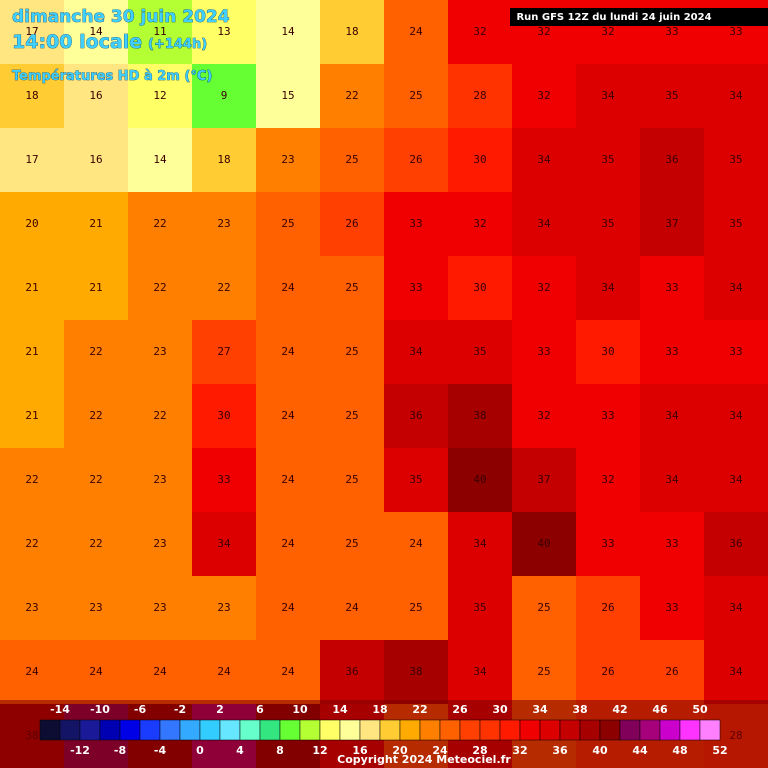  Describe the element at coordinates (360, 750) in the screenshot. I see `scale-label-bottom: 16` at that location.